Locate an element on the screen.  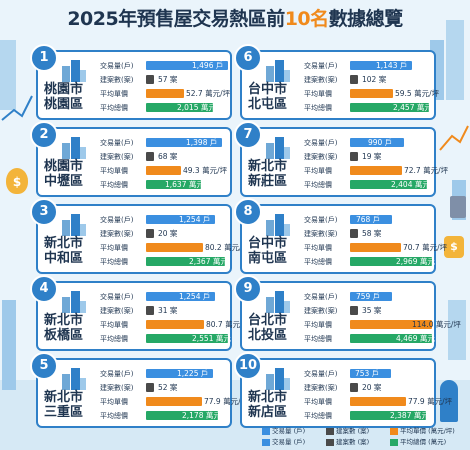
rank-badge: 7 is located at coordinates (248, 135).